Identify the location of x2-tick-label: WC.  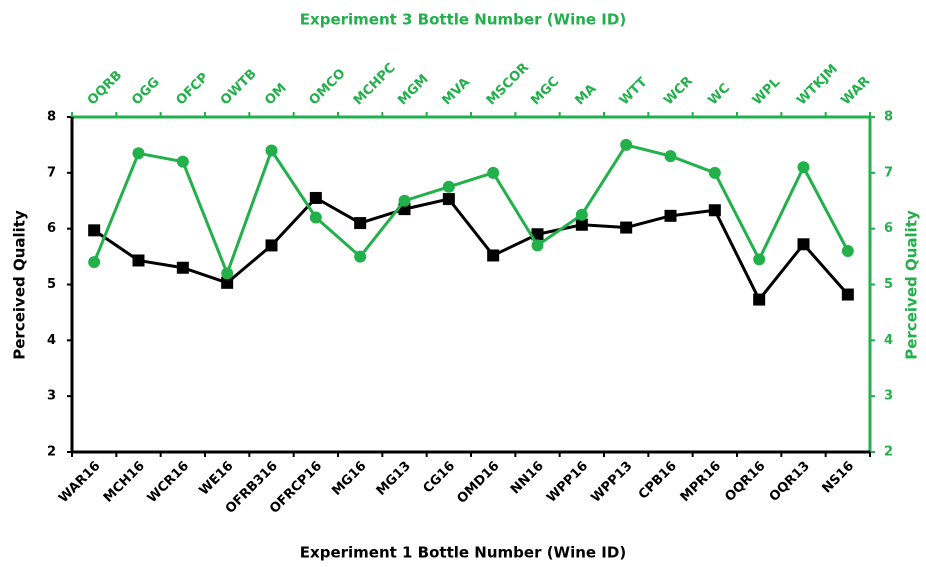
(719, 94).